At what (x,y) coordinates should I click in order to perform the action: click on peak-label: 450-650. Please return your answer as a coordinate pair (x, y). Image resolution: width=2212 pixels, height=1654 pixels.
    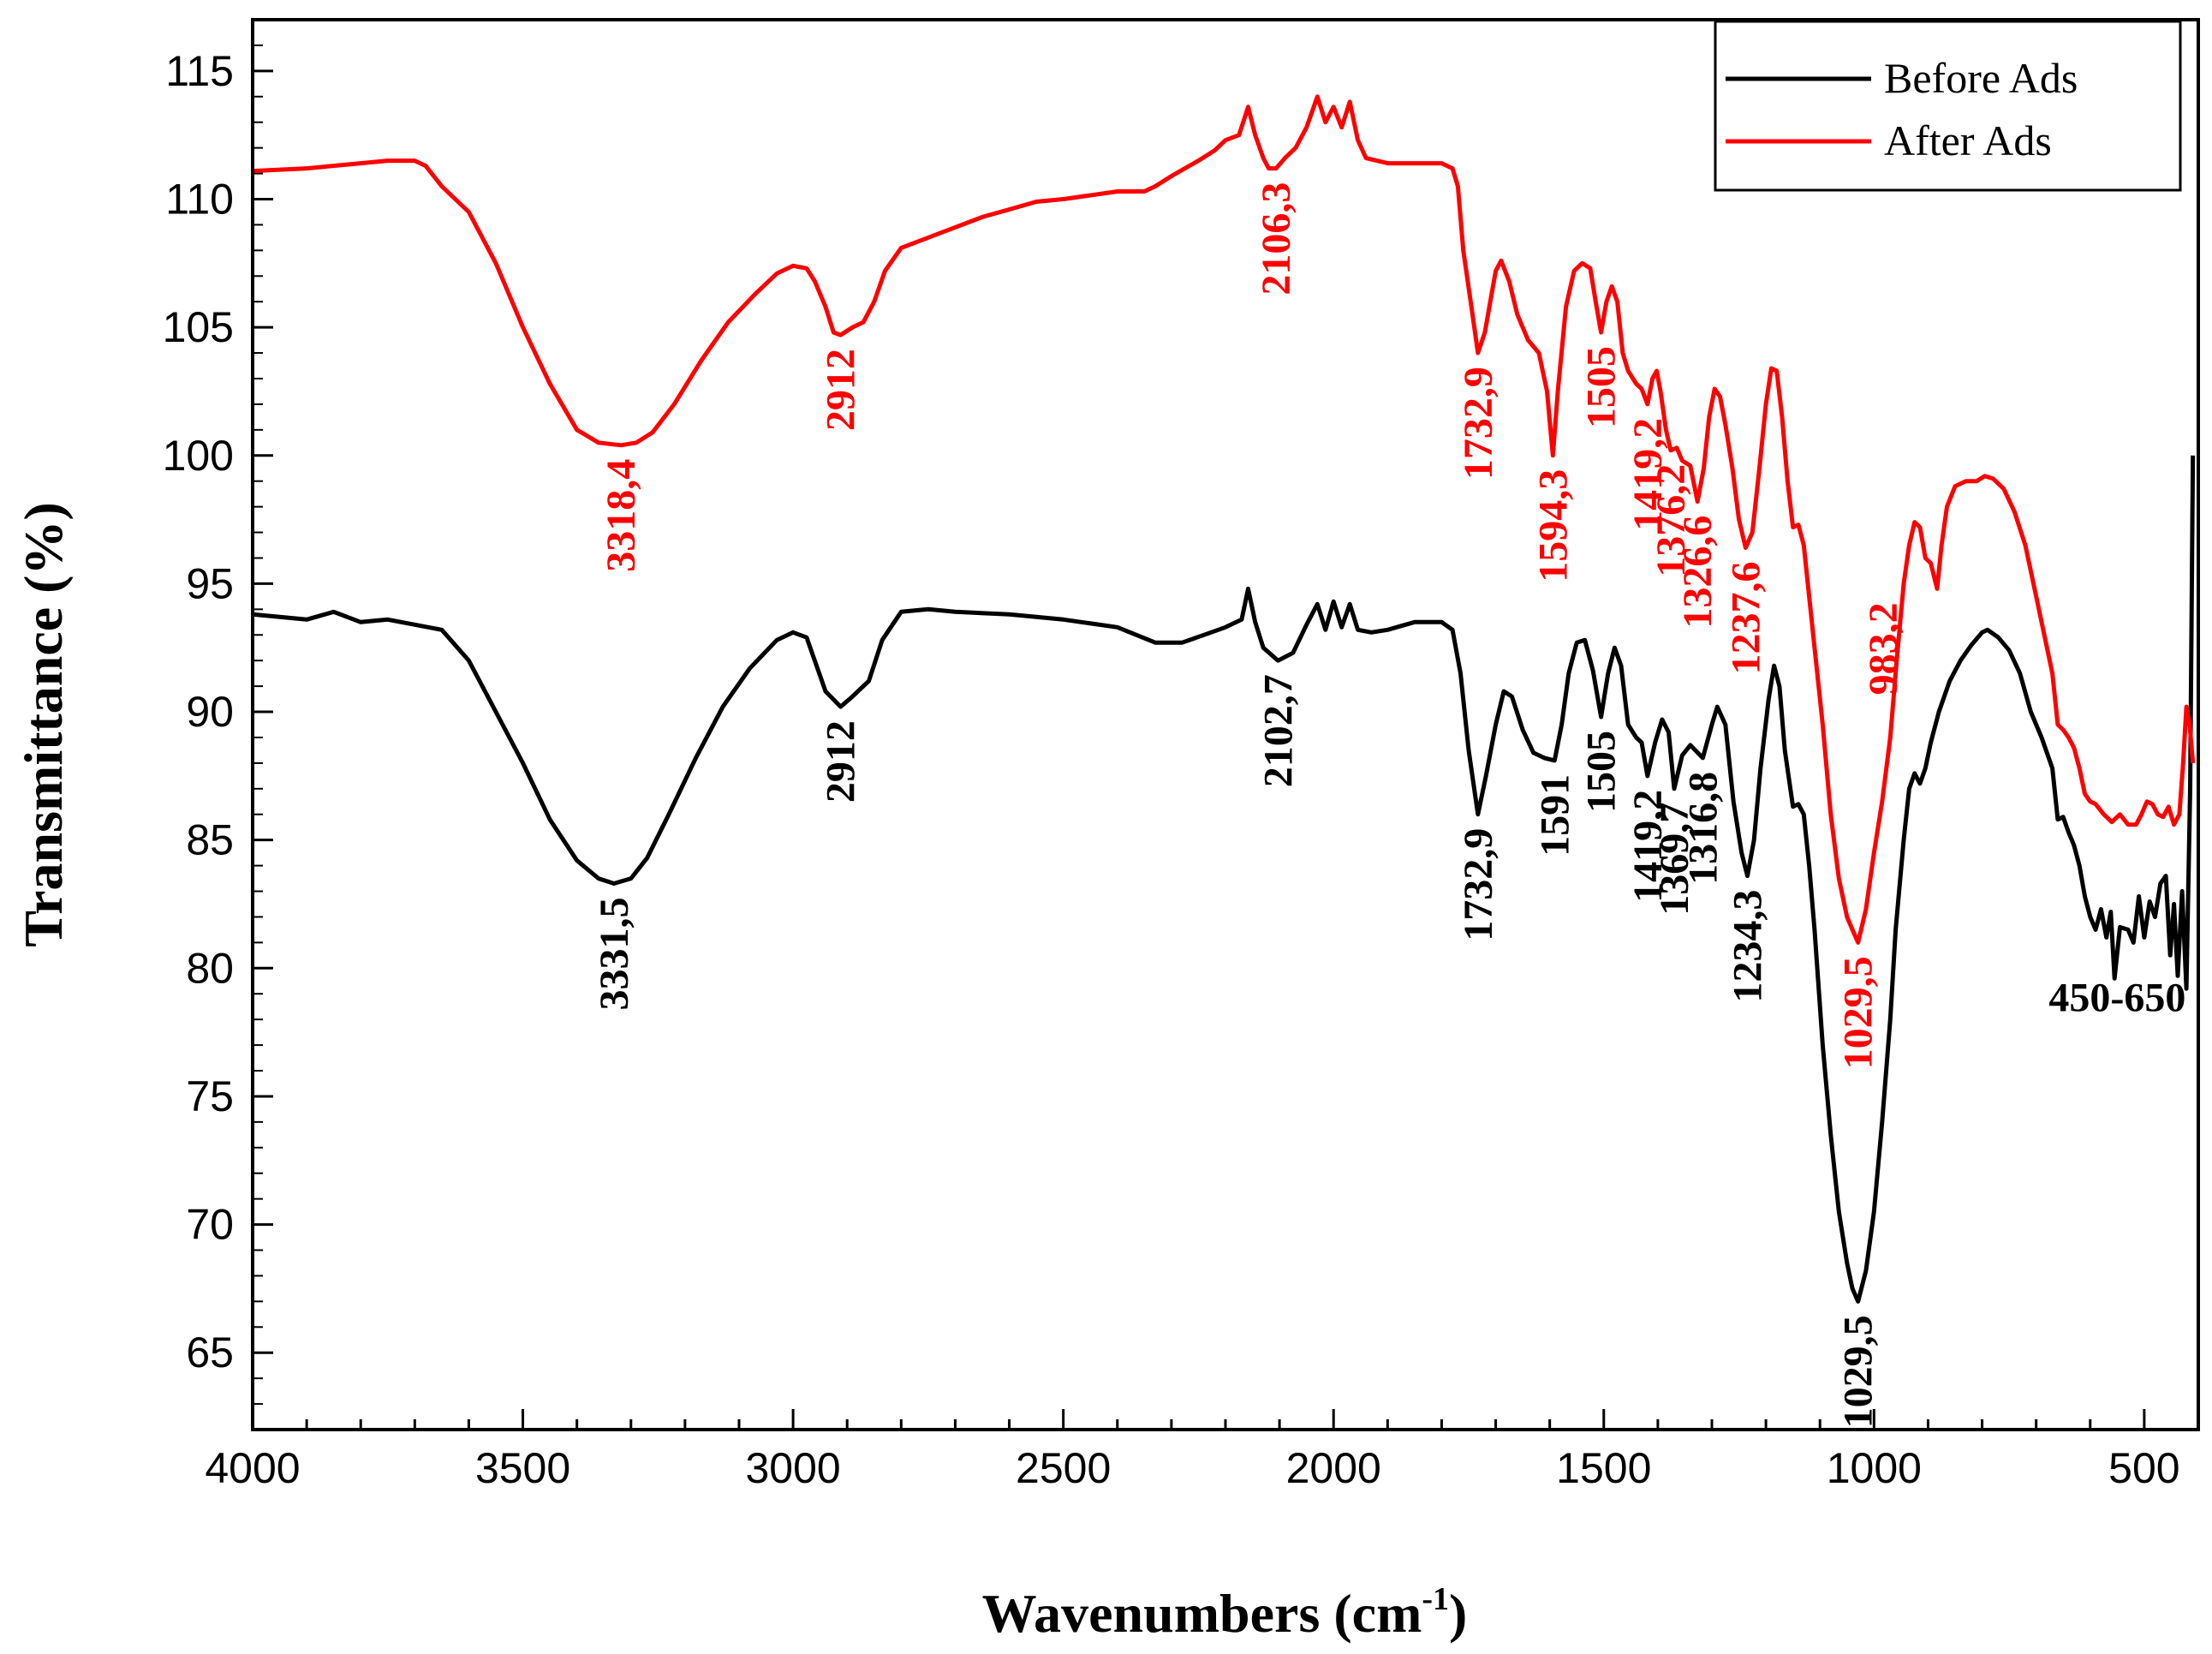
    Looking at the image, I should click on (2116, 997).